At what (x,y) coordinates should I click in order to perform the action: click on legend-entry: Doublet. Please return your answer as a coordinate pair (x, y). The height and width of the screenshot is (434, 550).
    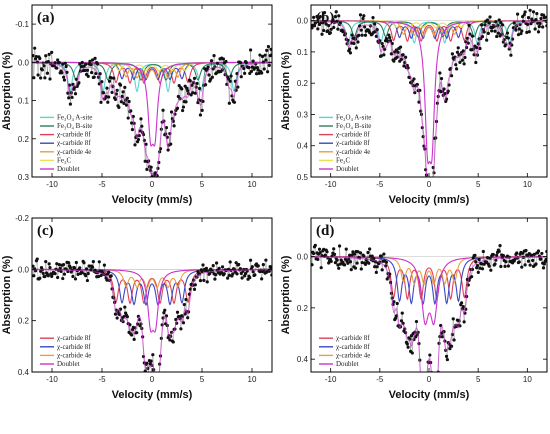
    Looking at the image, I should click on (347, 169).